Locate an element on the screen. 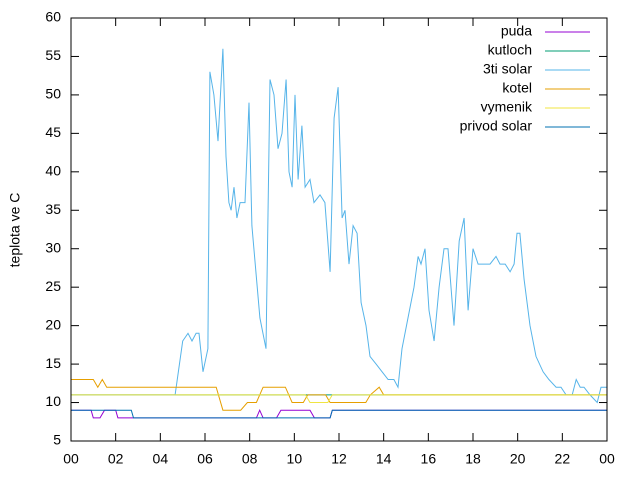  x-tick-label: 20 is located at coordinates (518, 459).